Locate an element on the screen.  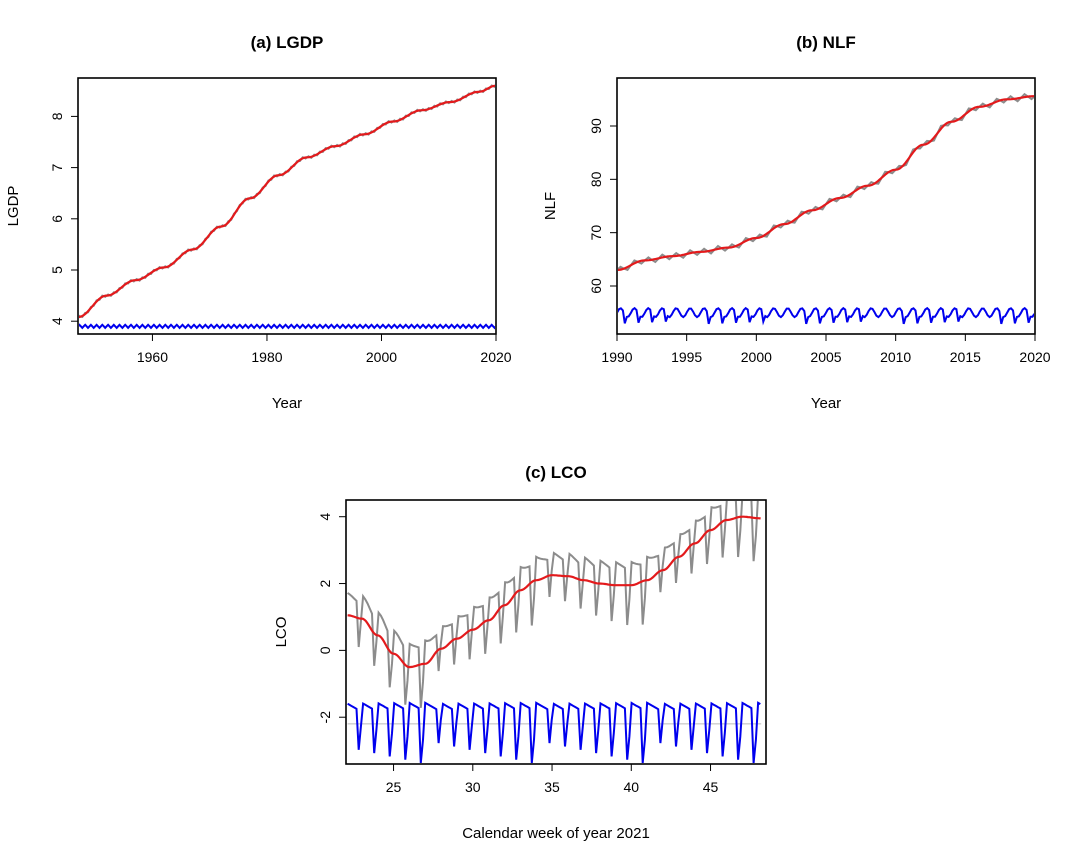
x-tick-label: 1995 is located at coordinates (686, 357).